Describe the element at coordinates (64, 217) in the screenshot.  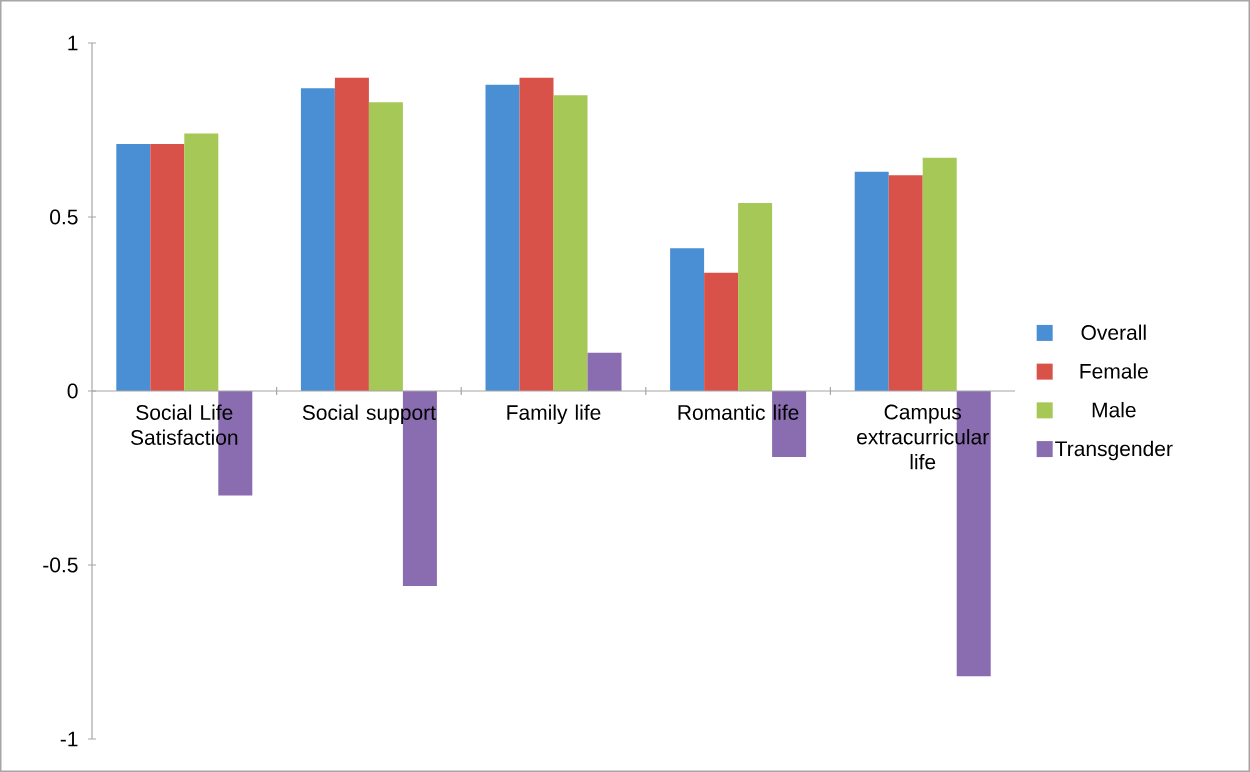
I see `y-tick-label: 0.5` at that location.